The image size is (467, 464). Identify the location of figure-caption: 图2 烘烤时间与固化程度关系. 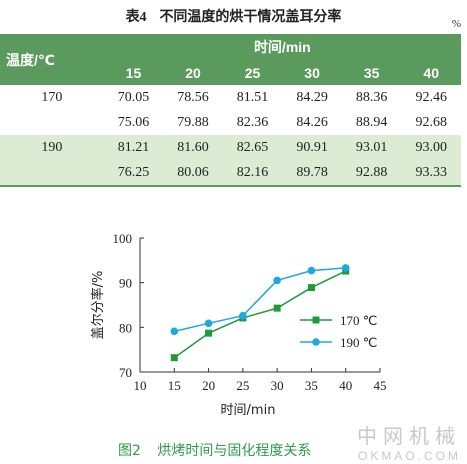
(214, 450).